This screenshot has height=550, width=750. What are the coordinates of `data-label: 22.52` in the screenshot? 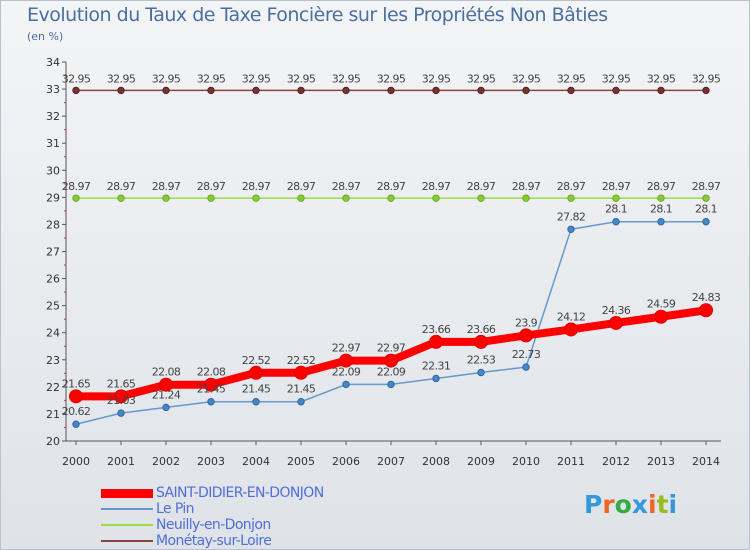 It's located at (301, 360).